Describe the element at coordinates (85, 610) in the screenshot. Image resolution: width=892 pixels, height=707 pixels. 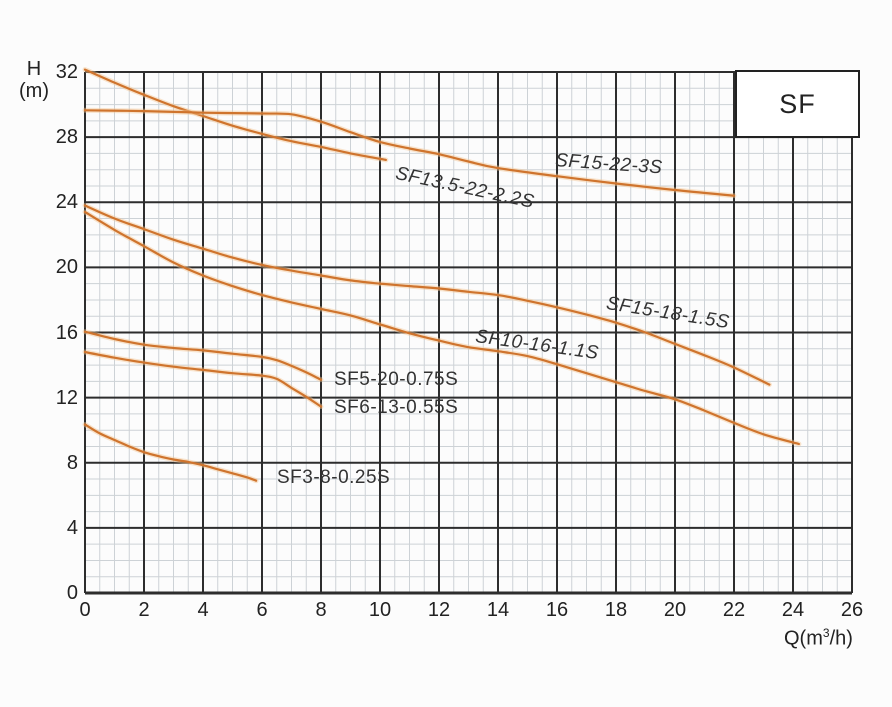
I see `x-tick-label-0: 0` at that location.